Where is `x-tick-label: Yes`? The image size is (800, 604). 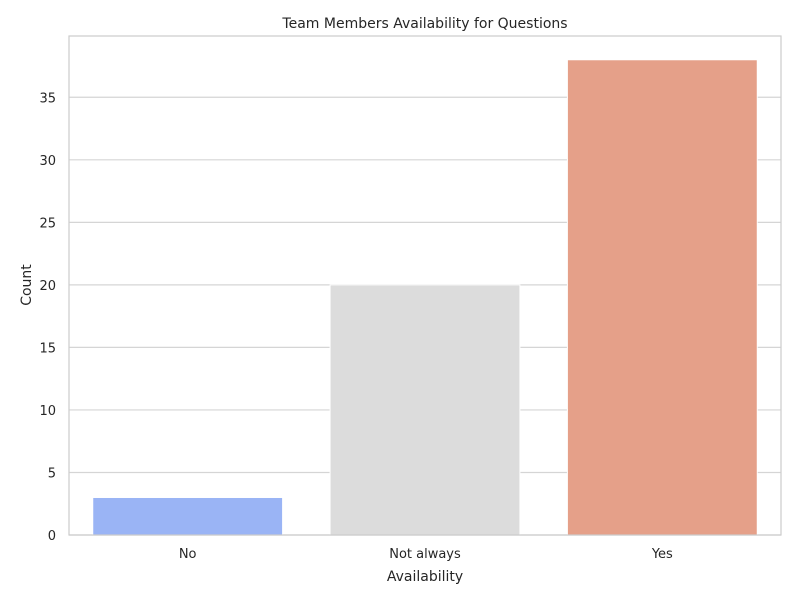
x-tick-label: Yes is located at coordinates (662, 554).